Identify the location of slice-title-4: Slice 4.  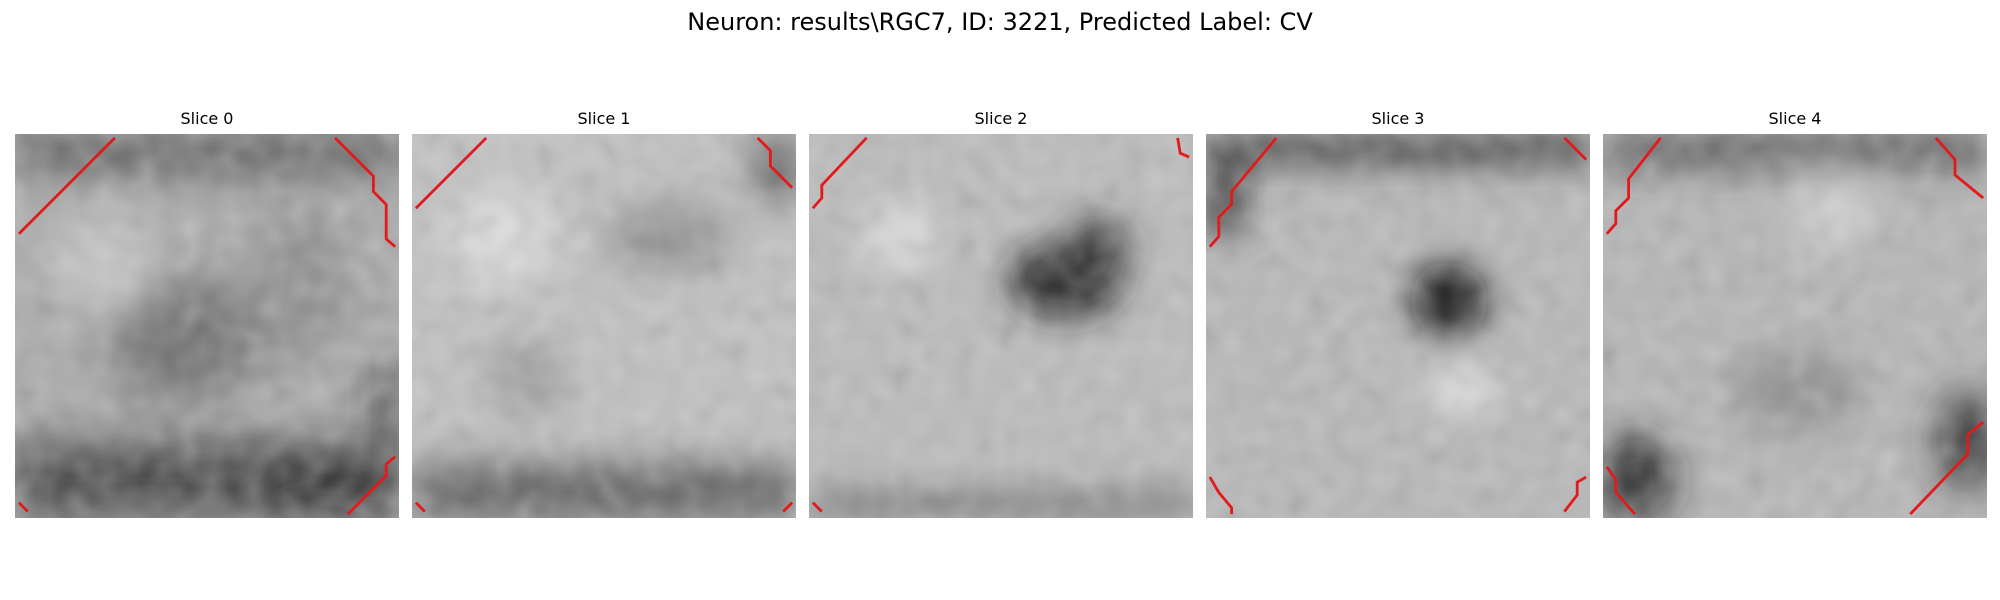
(1795, 118).